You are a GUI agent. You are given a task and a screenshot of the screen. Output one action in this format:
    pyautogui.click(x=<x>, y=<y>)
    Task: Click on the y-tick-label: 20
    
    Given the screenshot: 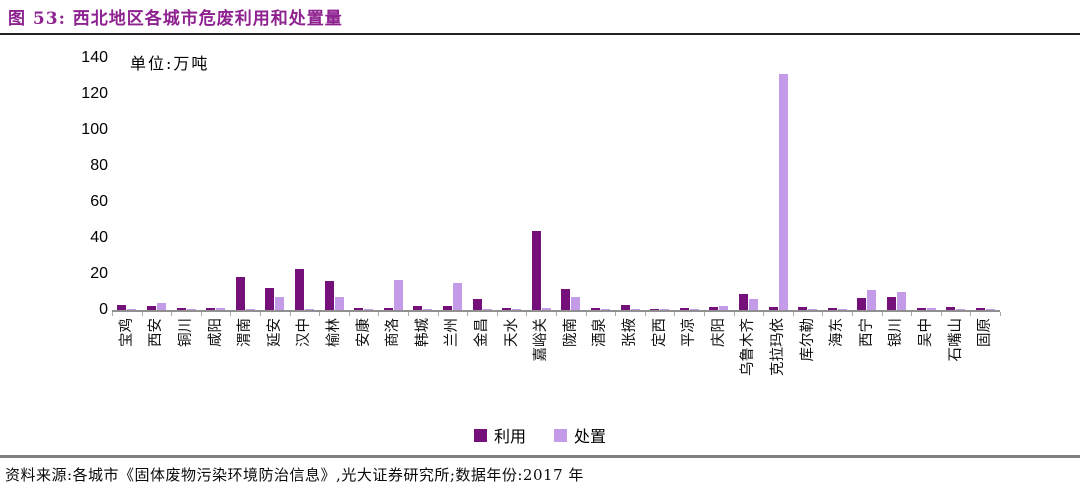 What is the action you would take?
    pyautogui.click(x=99, y=273)
    